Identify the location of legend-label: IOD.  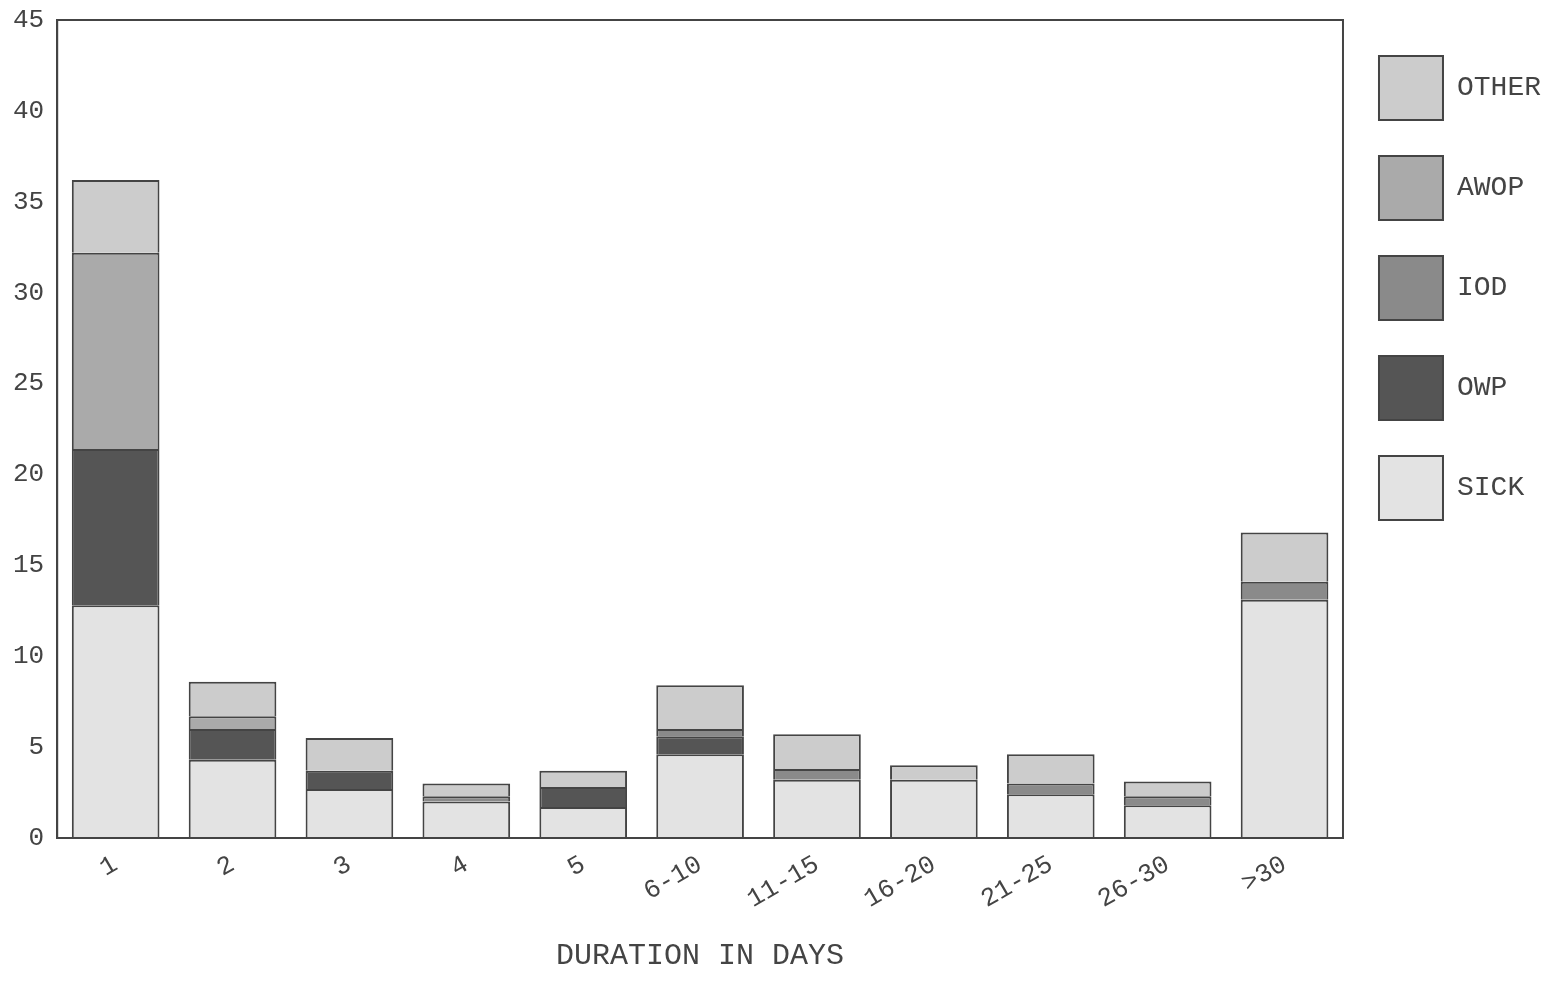
(1482, 288).